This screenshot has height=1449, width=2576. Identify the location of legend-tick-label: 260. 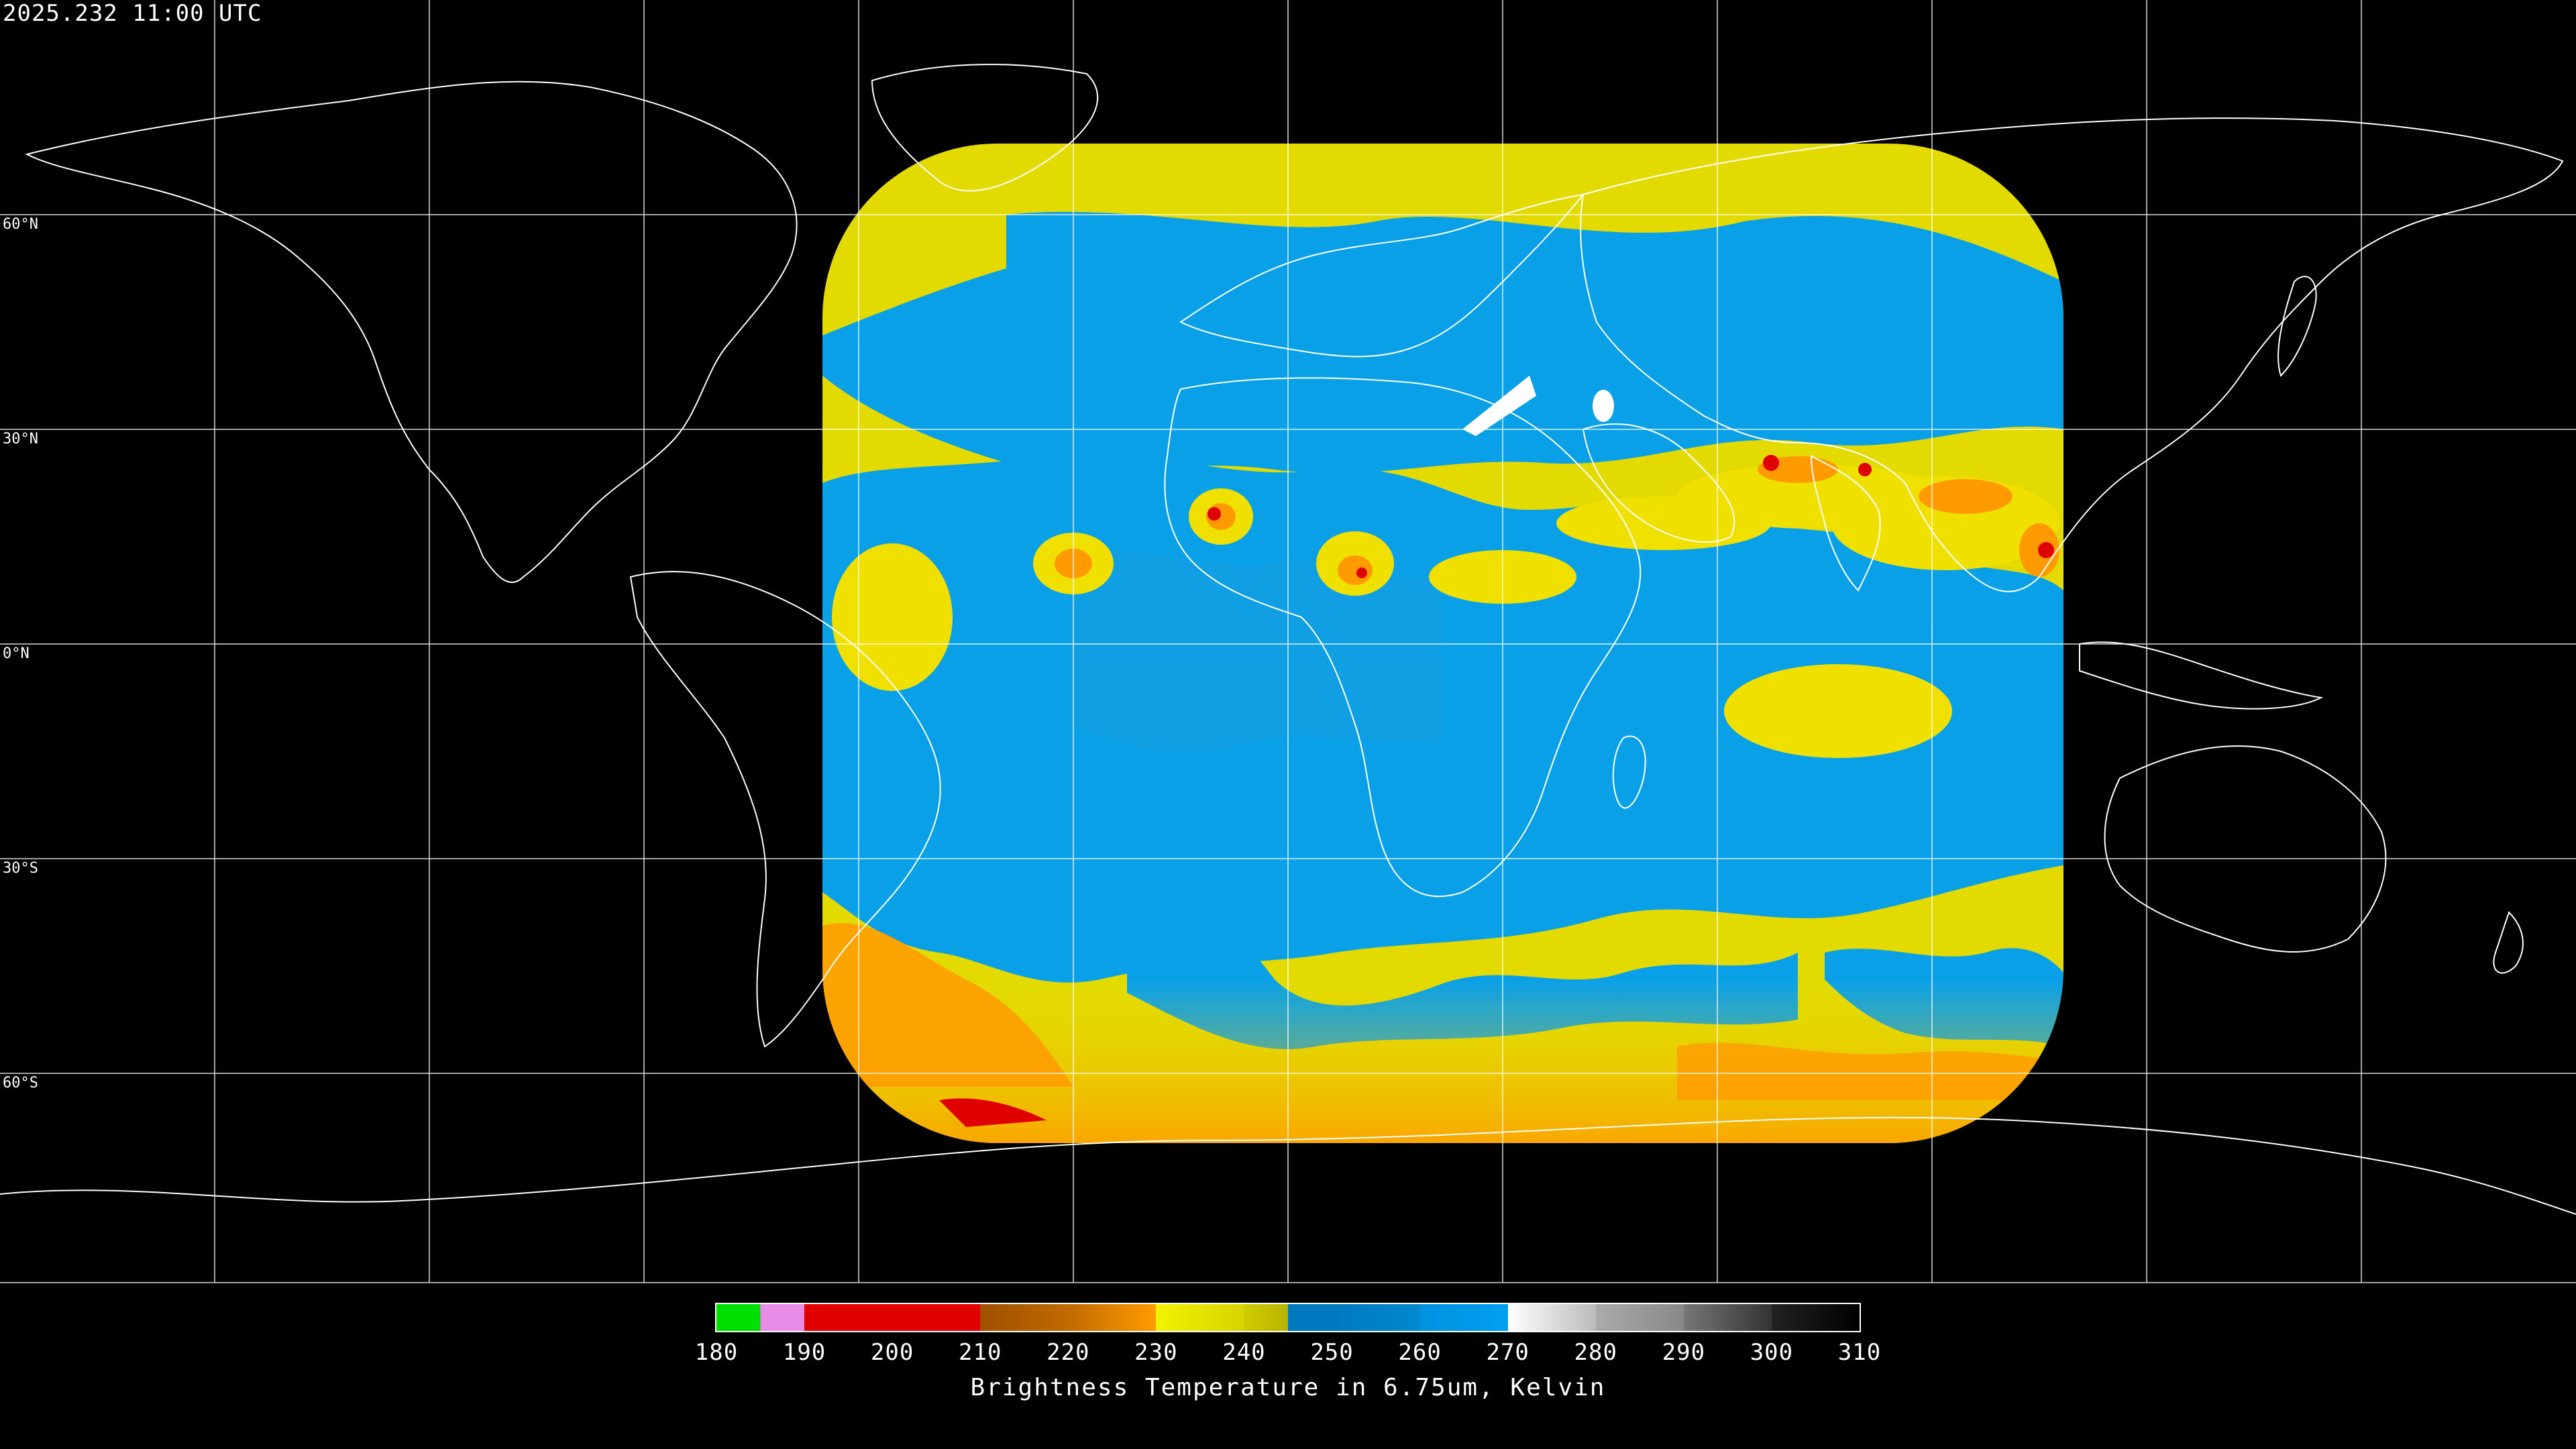
(1420, 1352).